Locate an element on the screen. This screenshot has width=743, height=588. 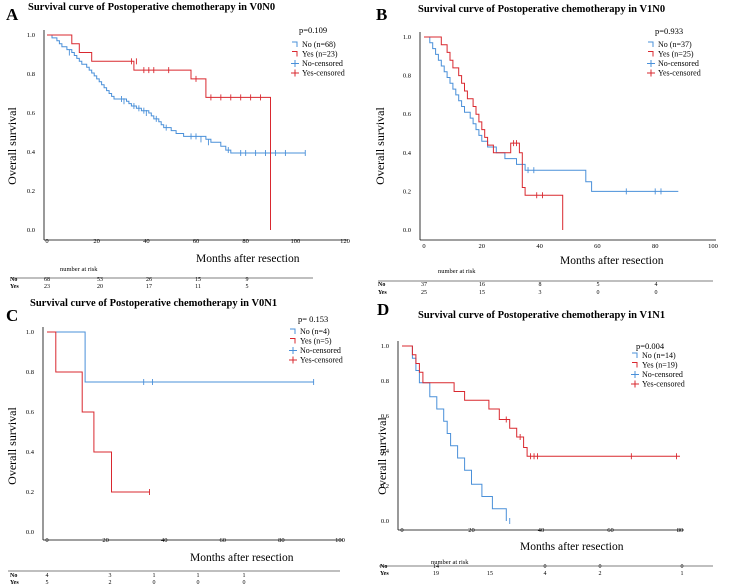
risk-count: 9 is located at coordinates (247, 280).